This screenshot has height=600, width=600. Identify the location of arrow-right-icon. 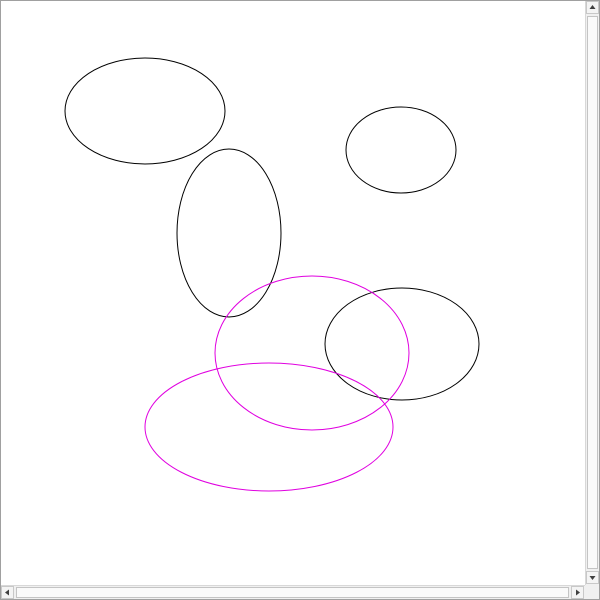
(578, 592).